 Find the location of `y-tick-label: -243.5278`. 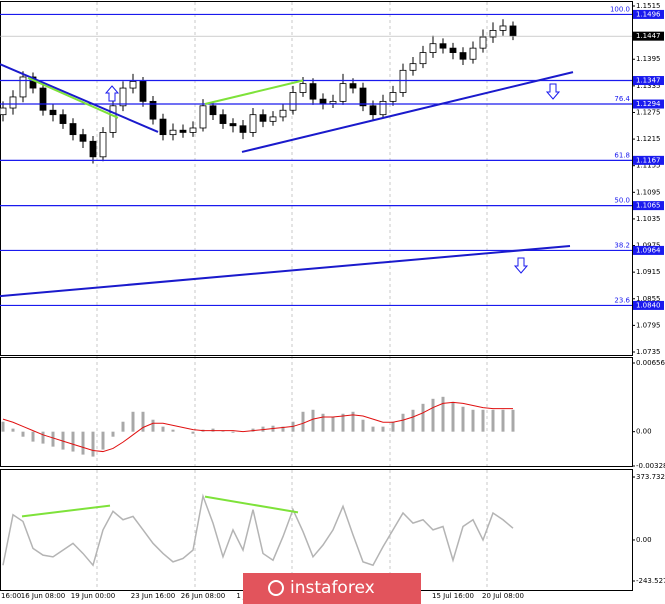

y-tick-label: -243.5278 is located at coordinates (650, 581).